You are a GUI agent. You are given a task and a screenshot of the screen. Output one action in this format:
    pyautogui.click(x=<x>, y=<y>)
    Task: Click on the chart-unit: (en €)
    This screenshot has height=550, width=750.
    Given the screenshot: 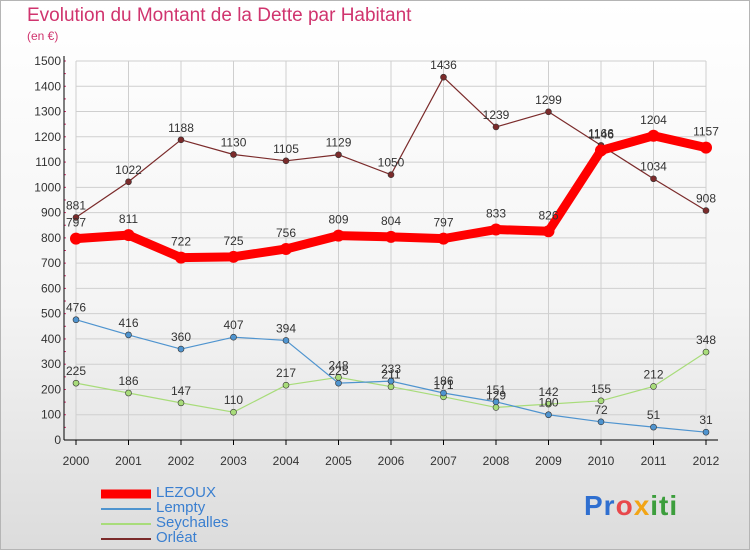 What is the action you would take?
    pyautogui.click(x=43, y=36)
    